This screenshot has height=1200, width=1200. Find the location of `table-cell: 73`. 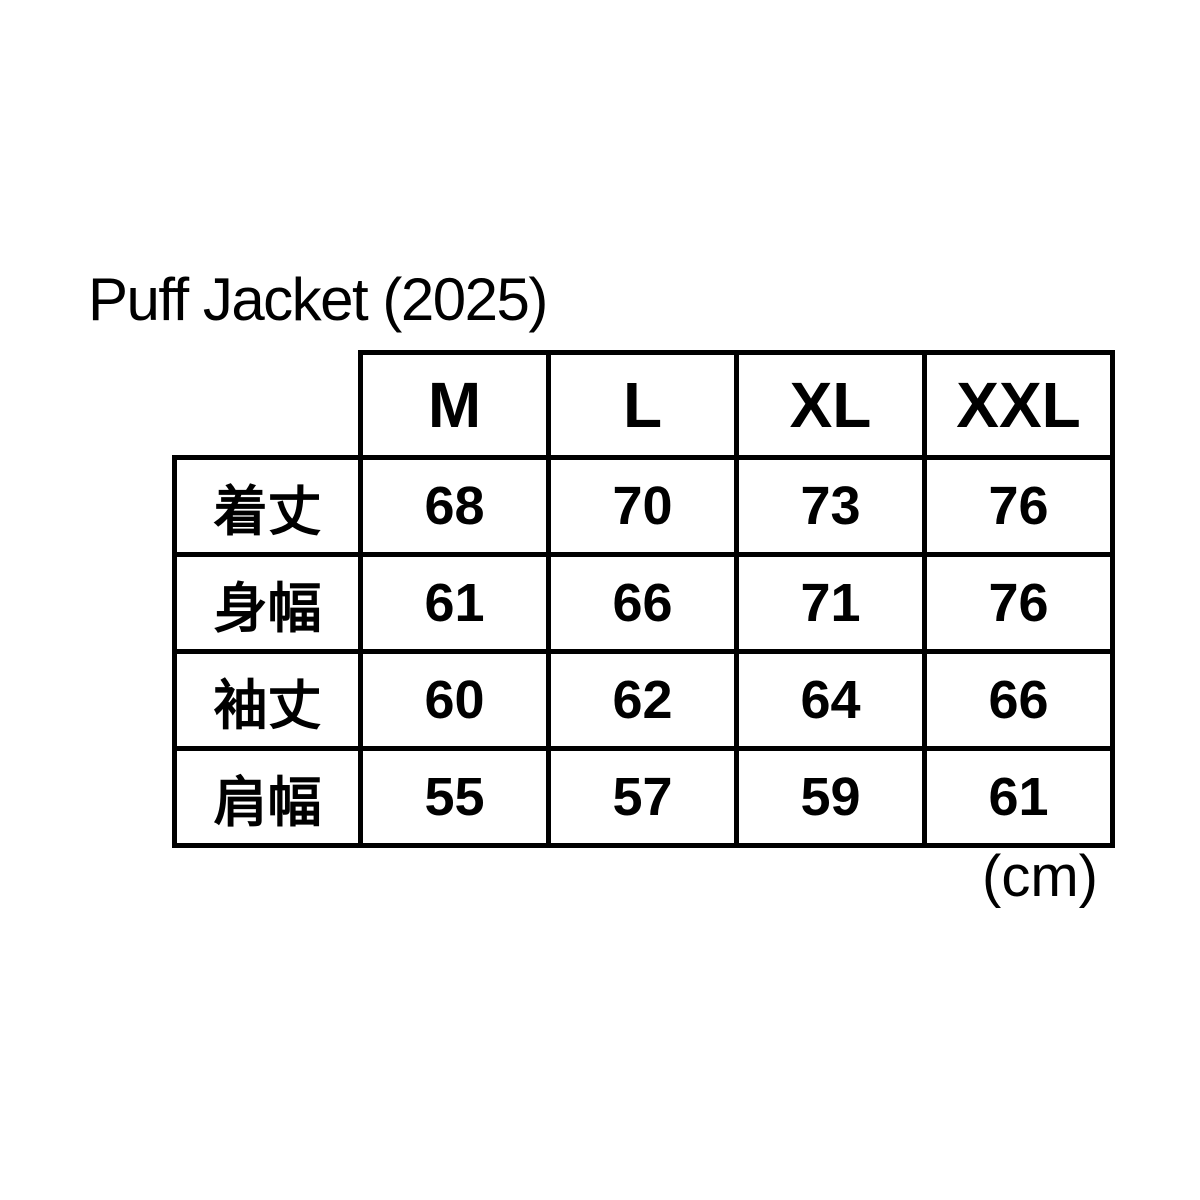

table-cell: 73 is located at coordinates (830, 506).